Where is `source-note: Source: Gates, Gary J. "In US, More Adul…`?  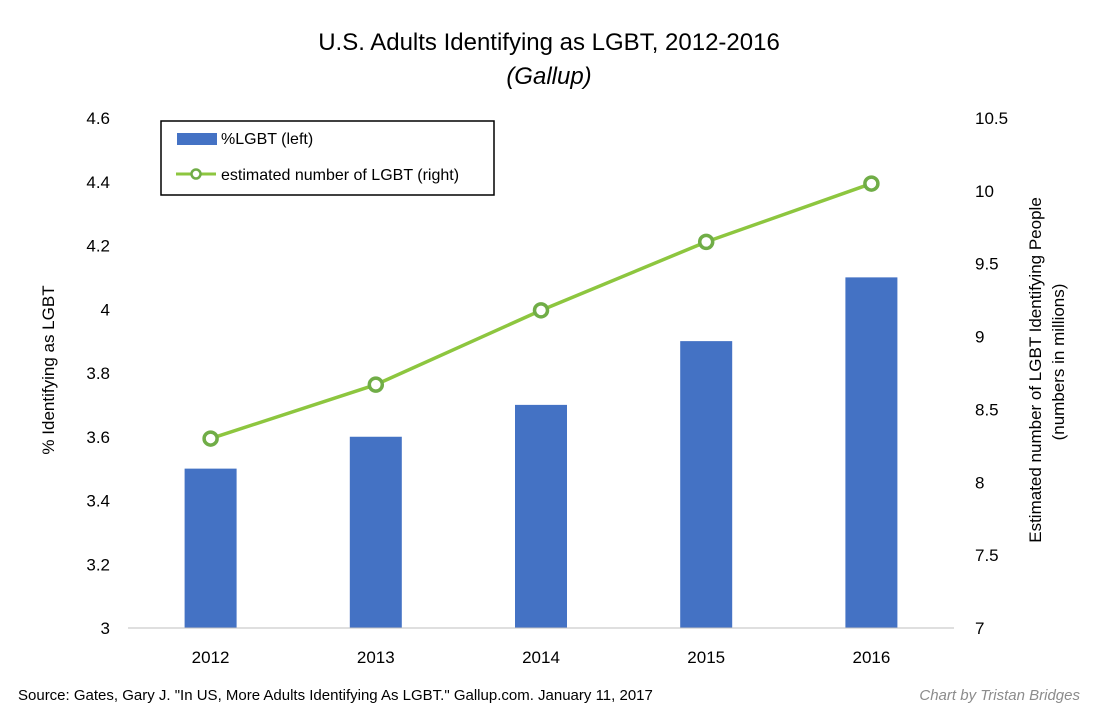
source-note: Source: Gates, Gary J. "In US, More Adul… is located at coordinates (335, 695).